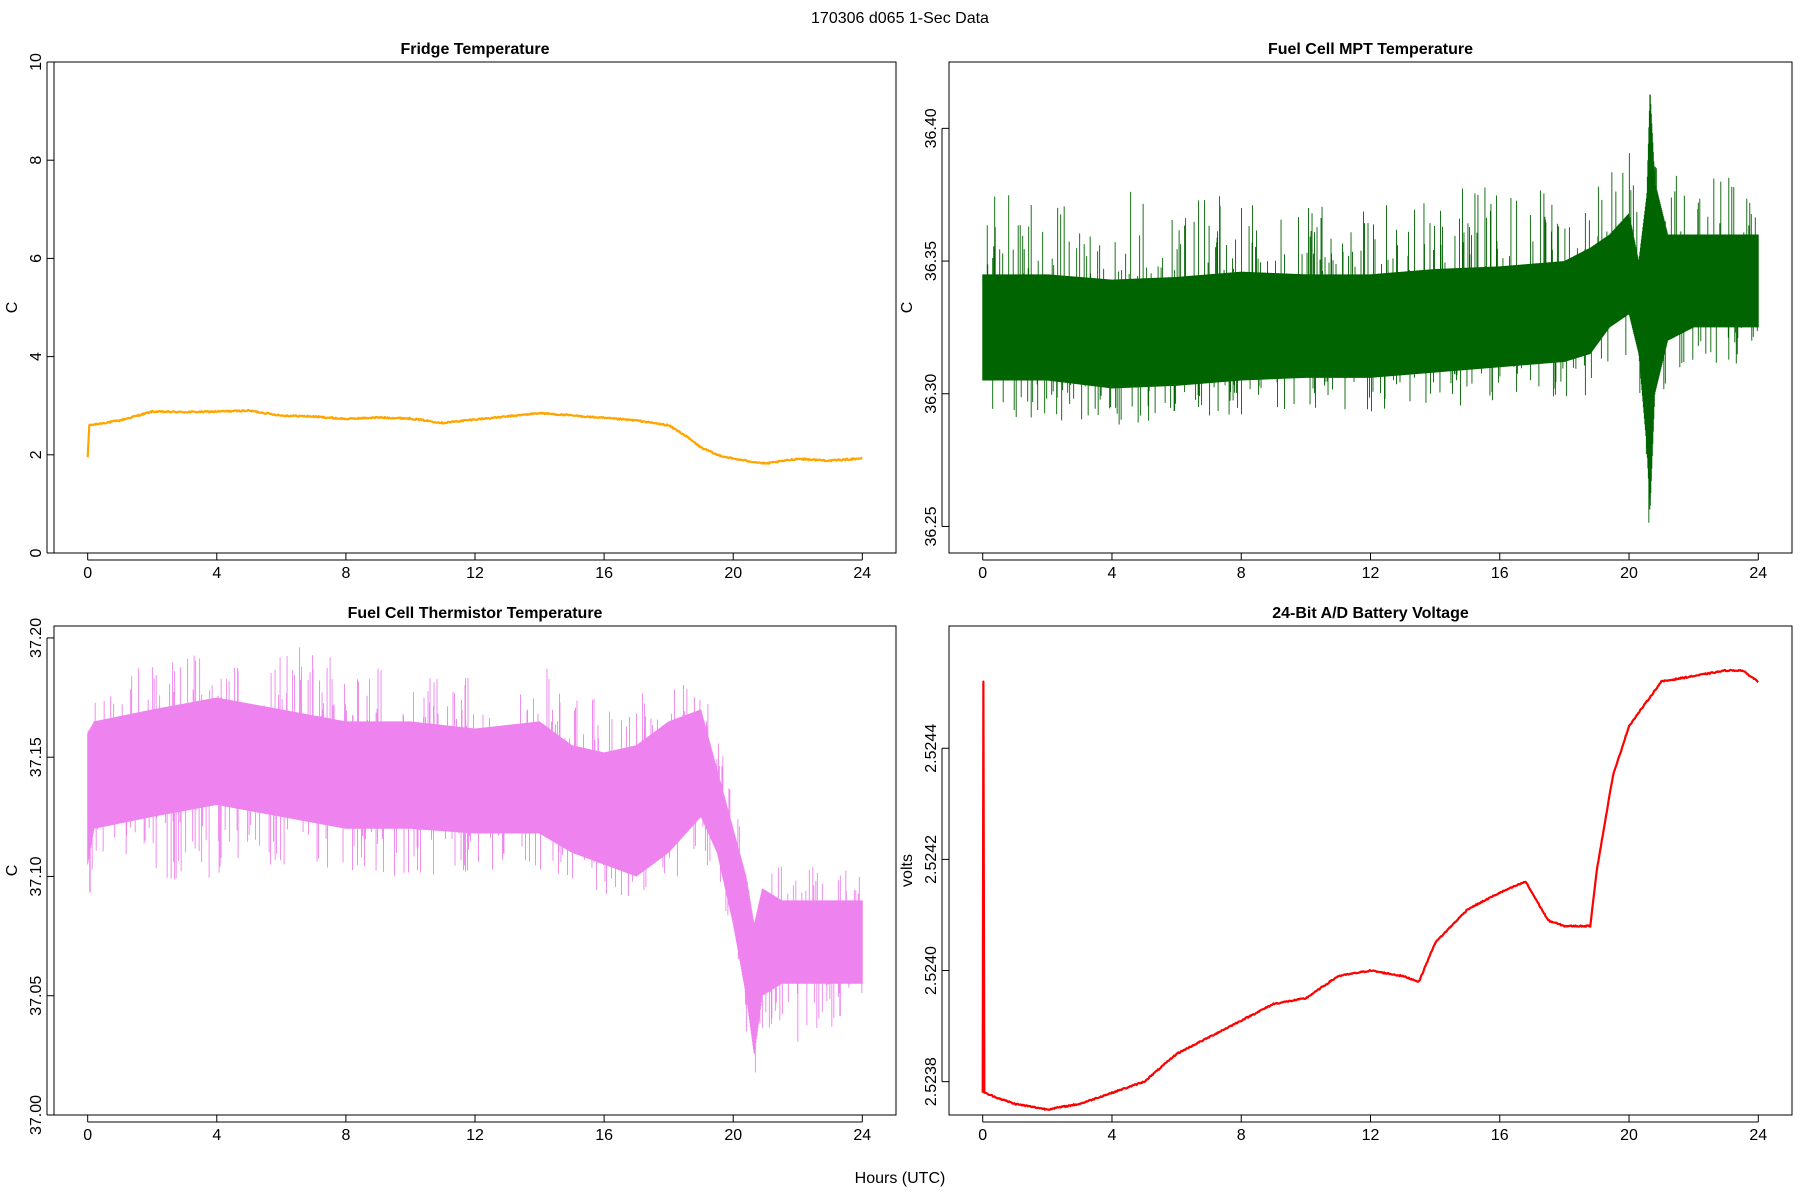  What do you see at coordinates (36, 996) in the screenshot?
I see `y-tick-label: 37.05` at bounding box center [36, 996].